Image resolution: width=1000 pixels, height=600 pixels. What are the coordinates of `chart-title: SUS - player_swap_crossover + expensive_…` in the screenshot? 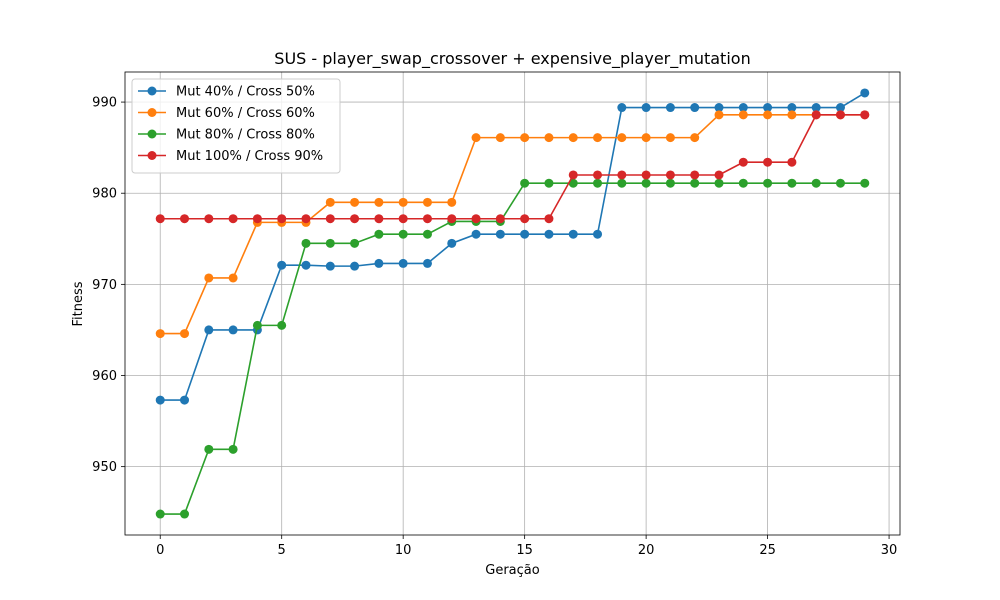 It's located at (512, 59).